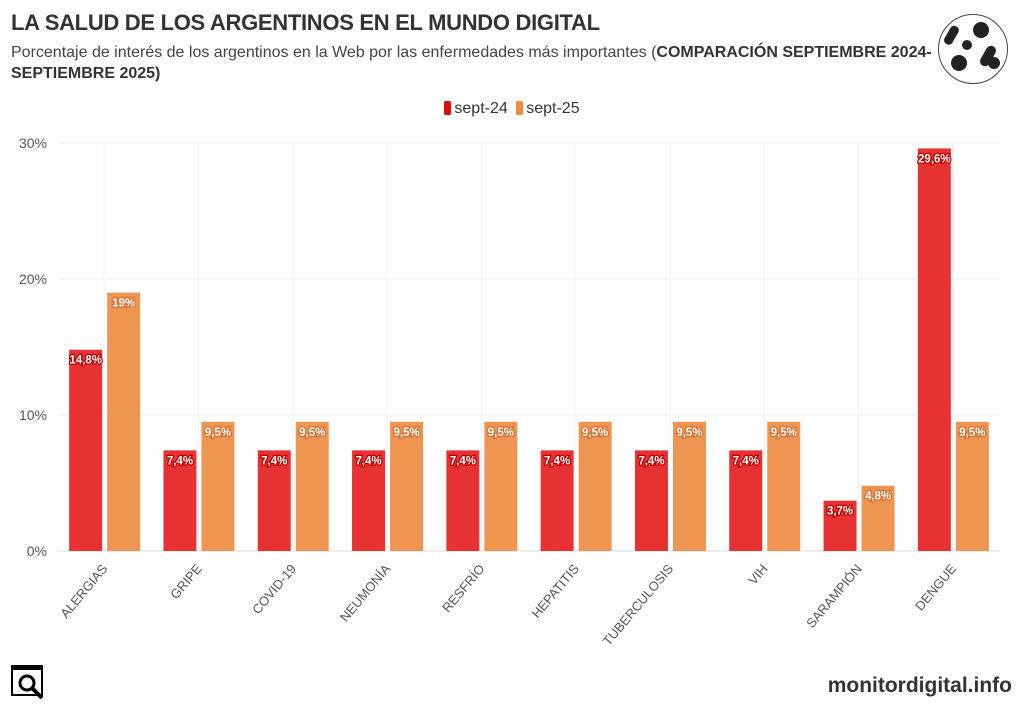 The image size is (1024, 720). I want to click on x-tick-label: GRIPE, so click(186, 581).